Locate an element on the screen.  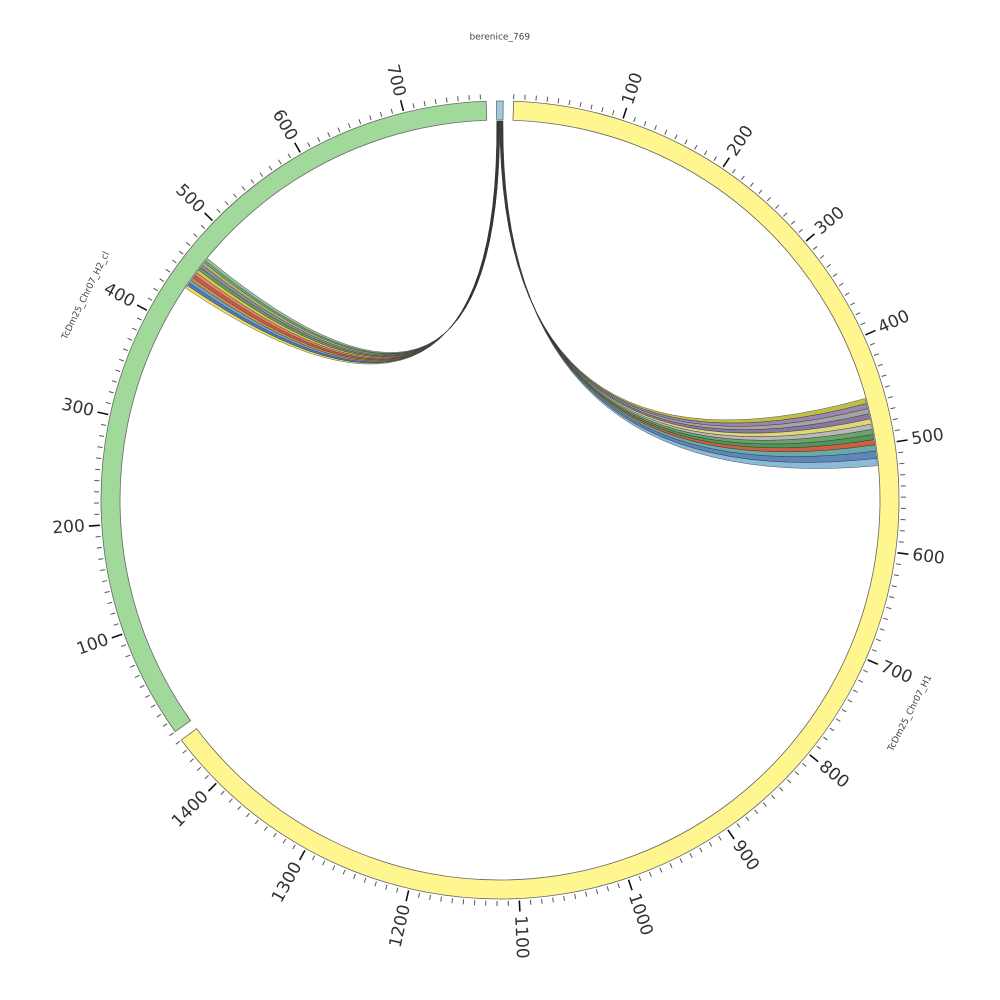
tick-label: 1400 is located at coordinates (190, 809).